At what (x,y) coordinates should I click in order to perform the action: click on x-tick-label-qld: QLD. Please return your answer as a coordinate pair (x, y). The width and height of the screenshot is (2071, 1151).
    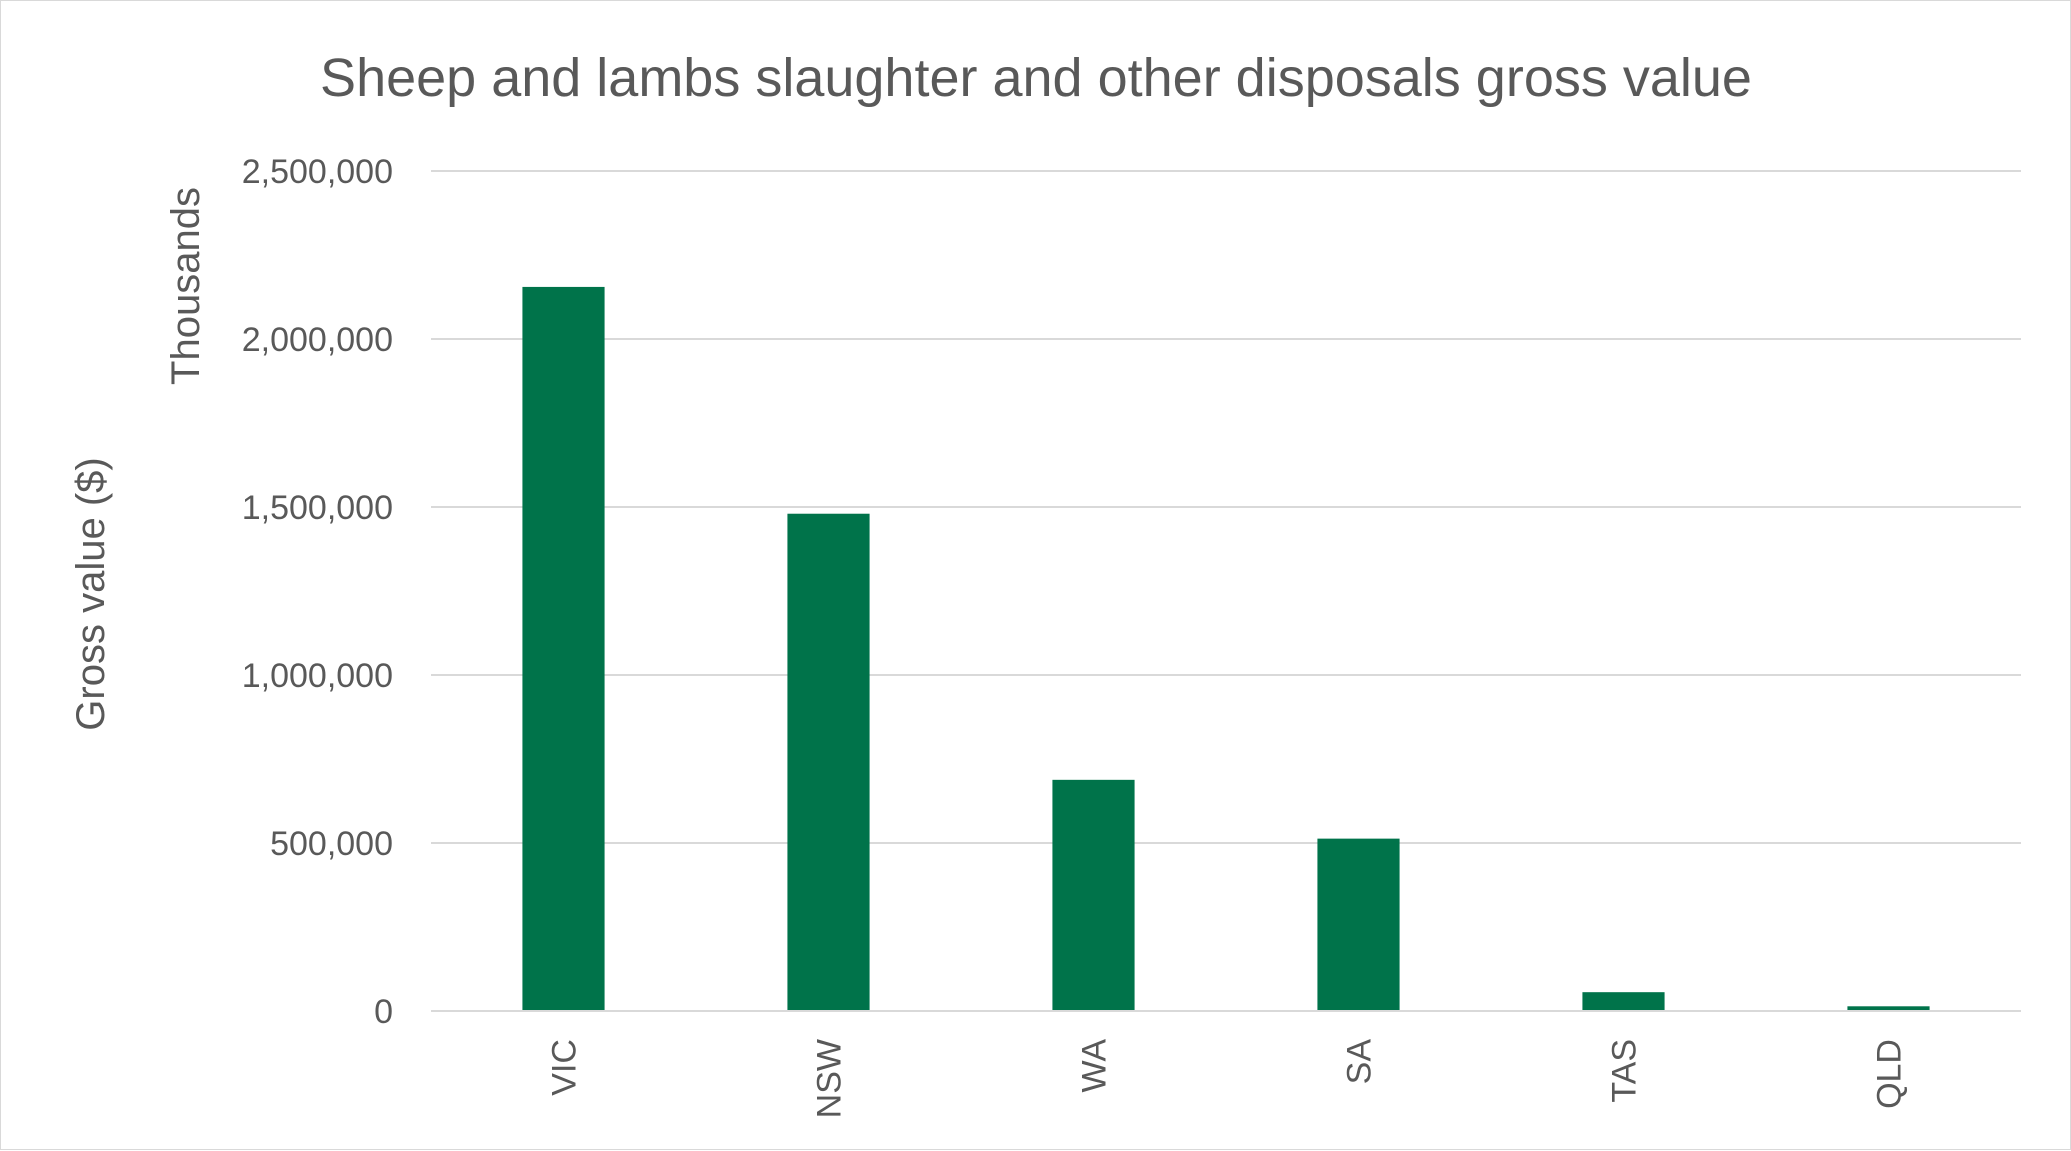
    Looking at the image, I should click on (1890, 1074).